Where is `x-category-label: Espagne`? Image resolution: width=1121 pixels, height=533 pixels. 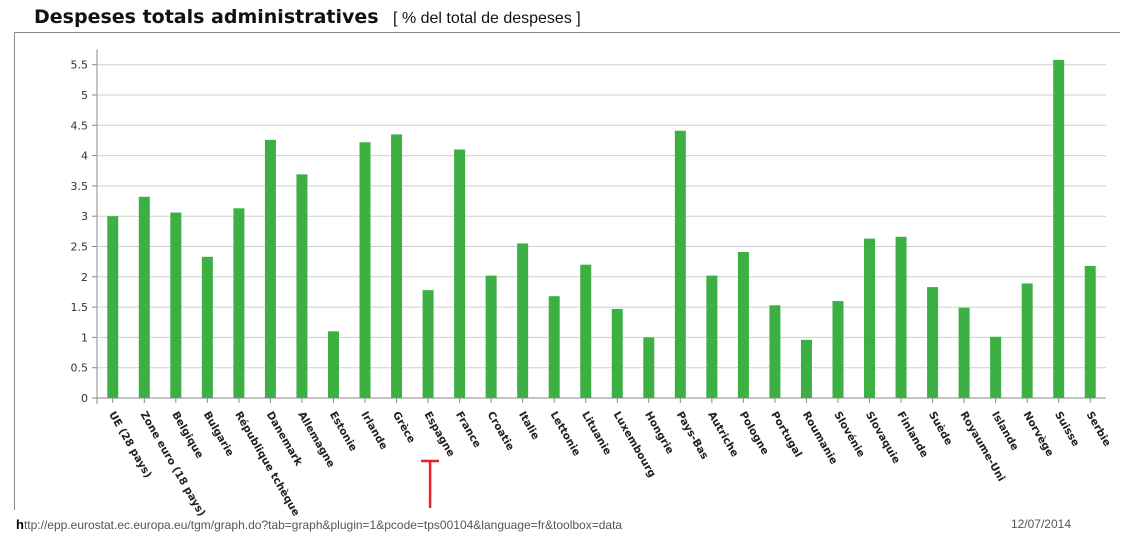
x-category-label: Espagne is located at coordinates (438, 434).